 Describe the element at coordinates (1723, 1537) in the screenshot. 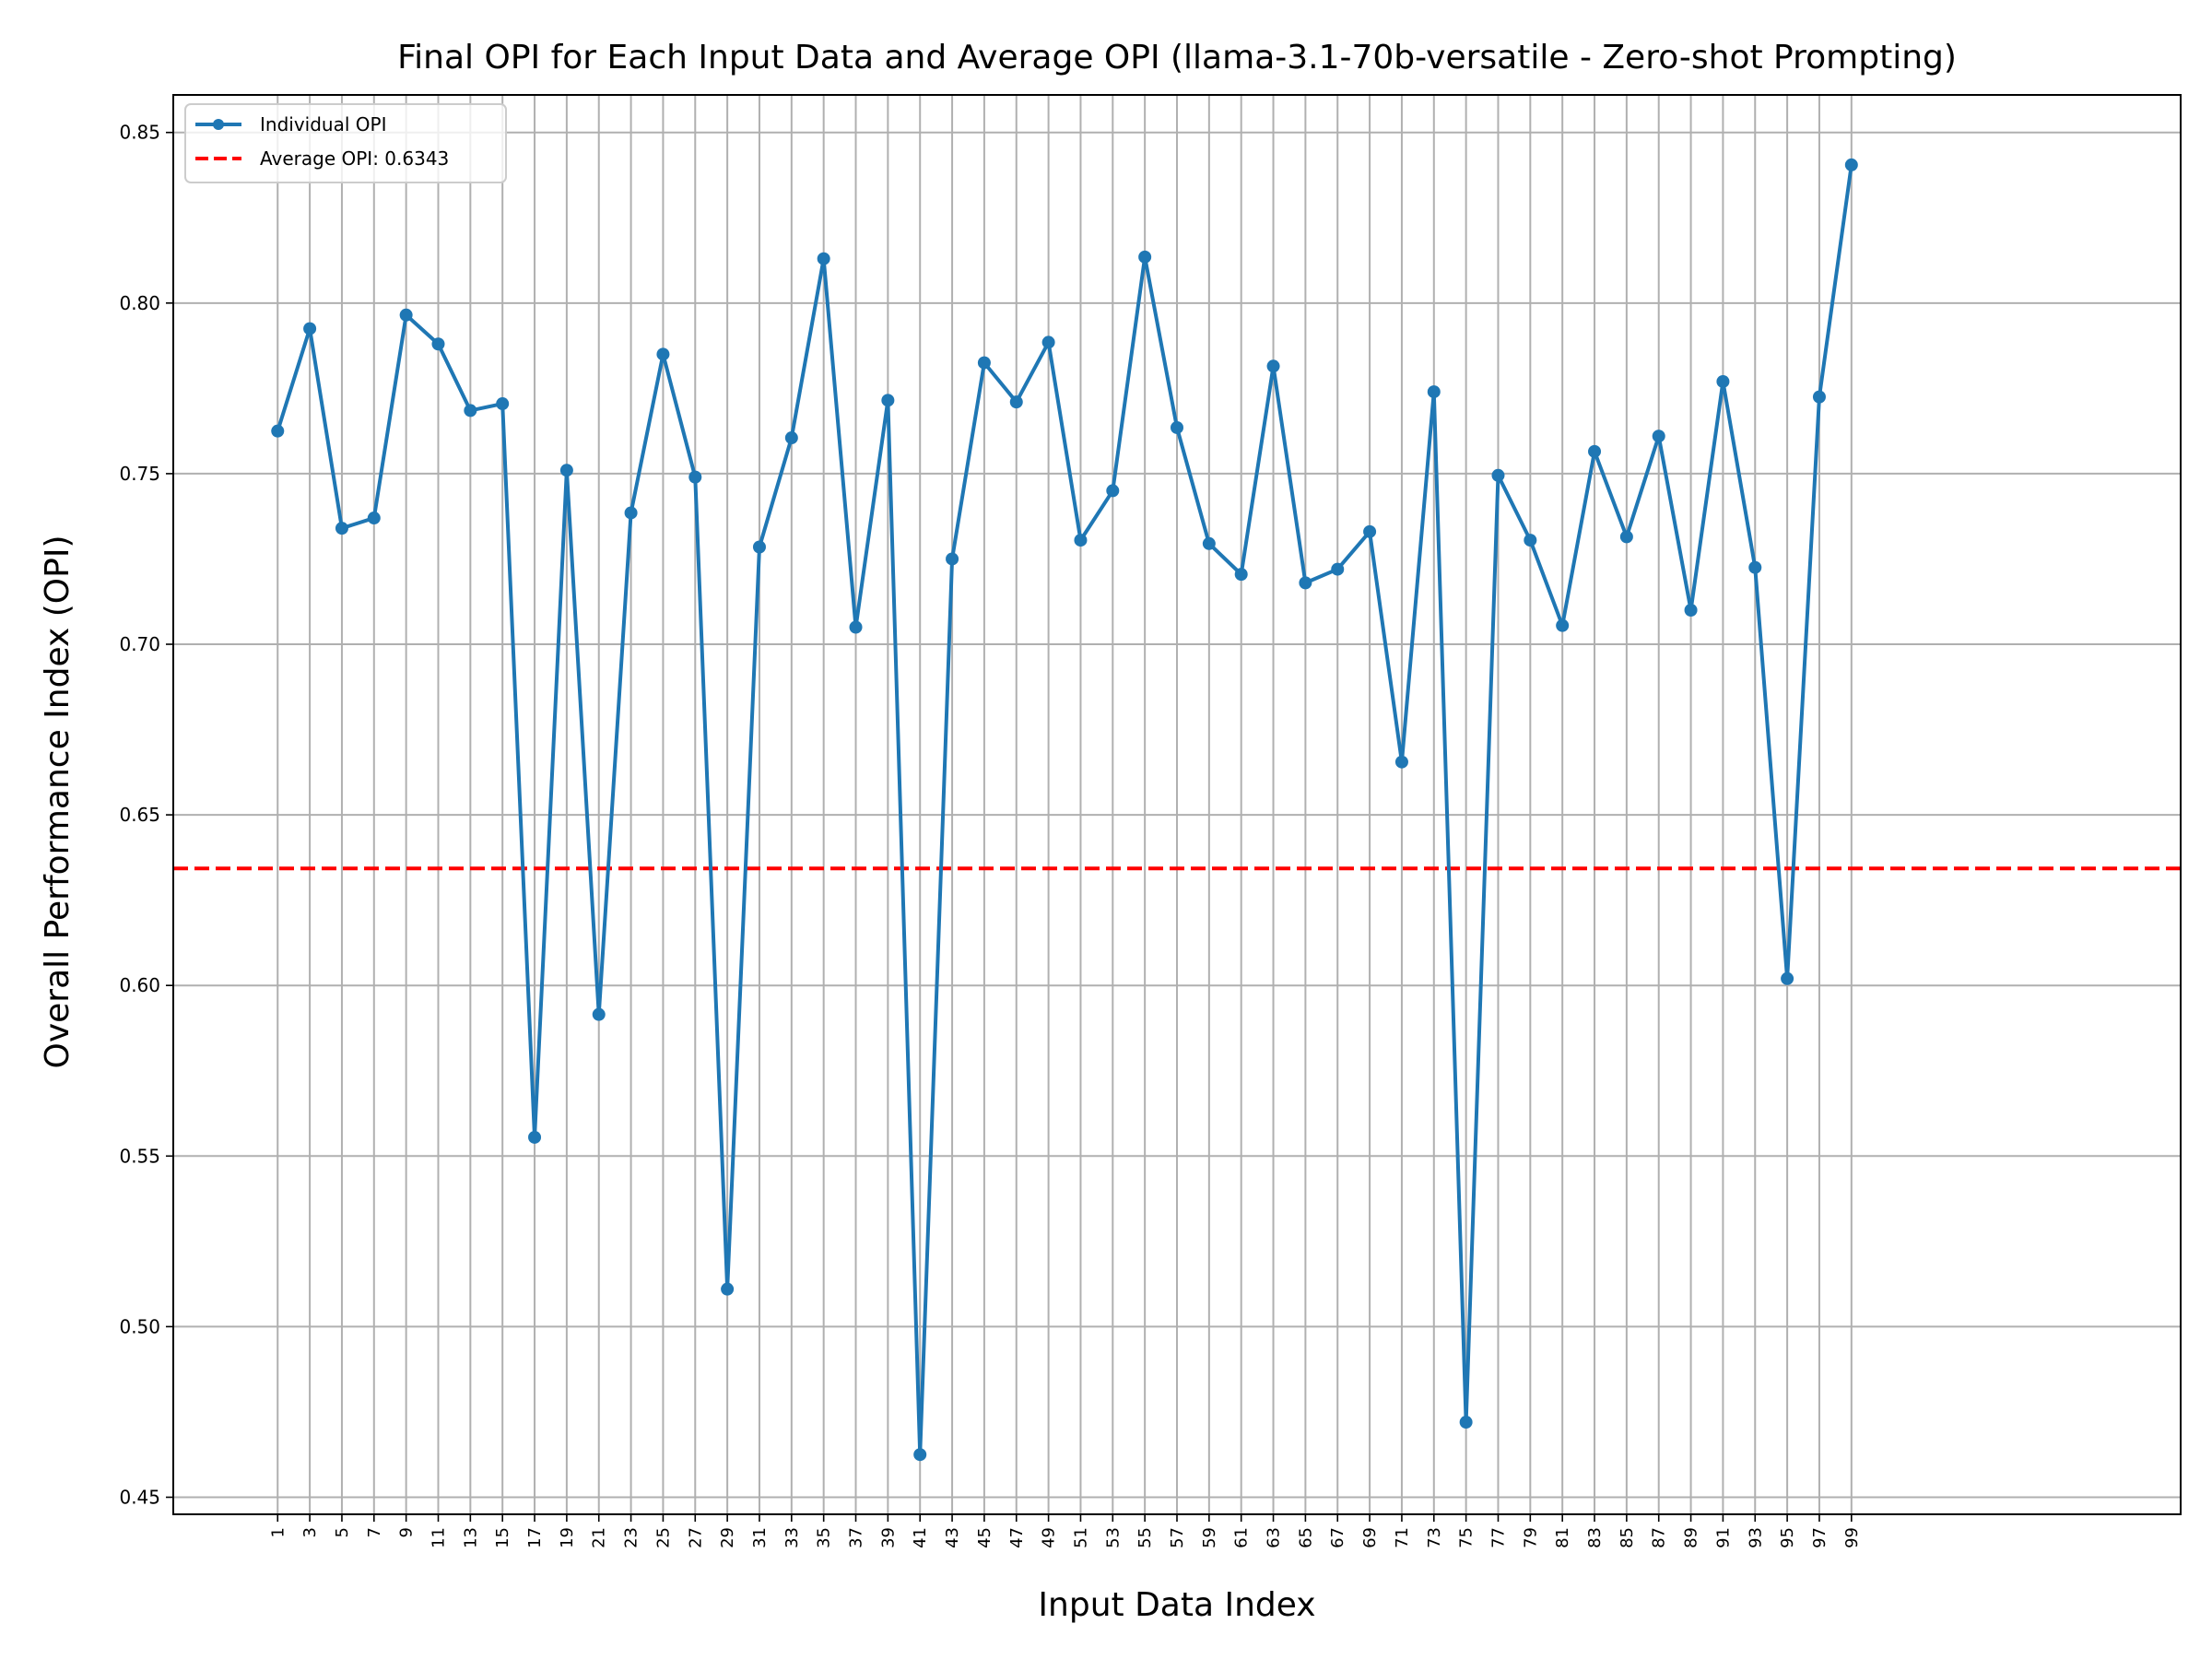

I see `x-tick-label: 91` at that location.